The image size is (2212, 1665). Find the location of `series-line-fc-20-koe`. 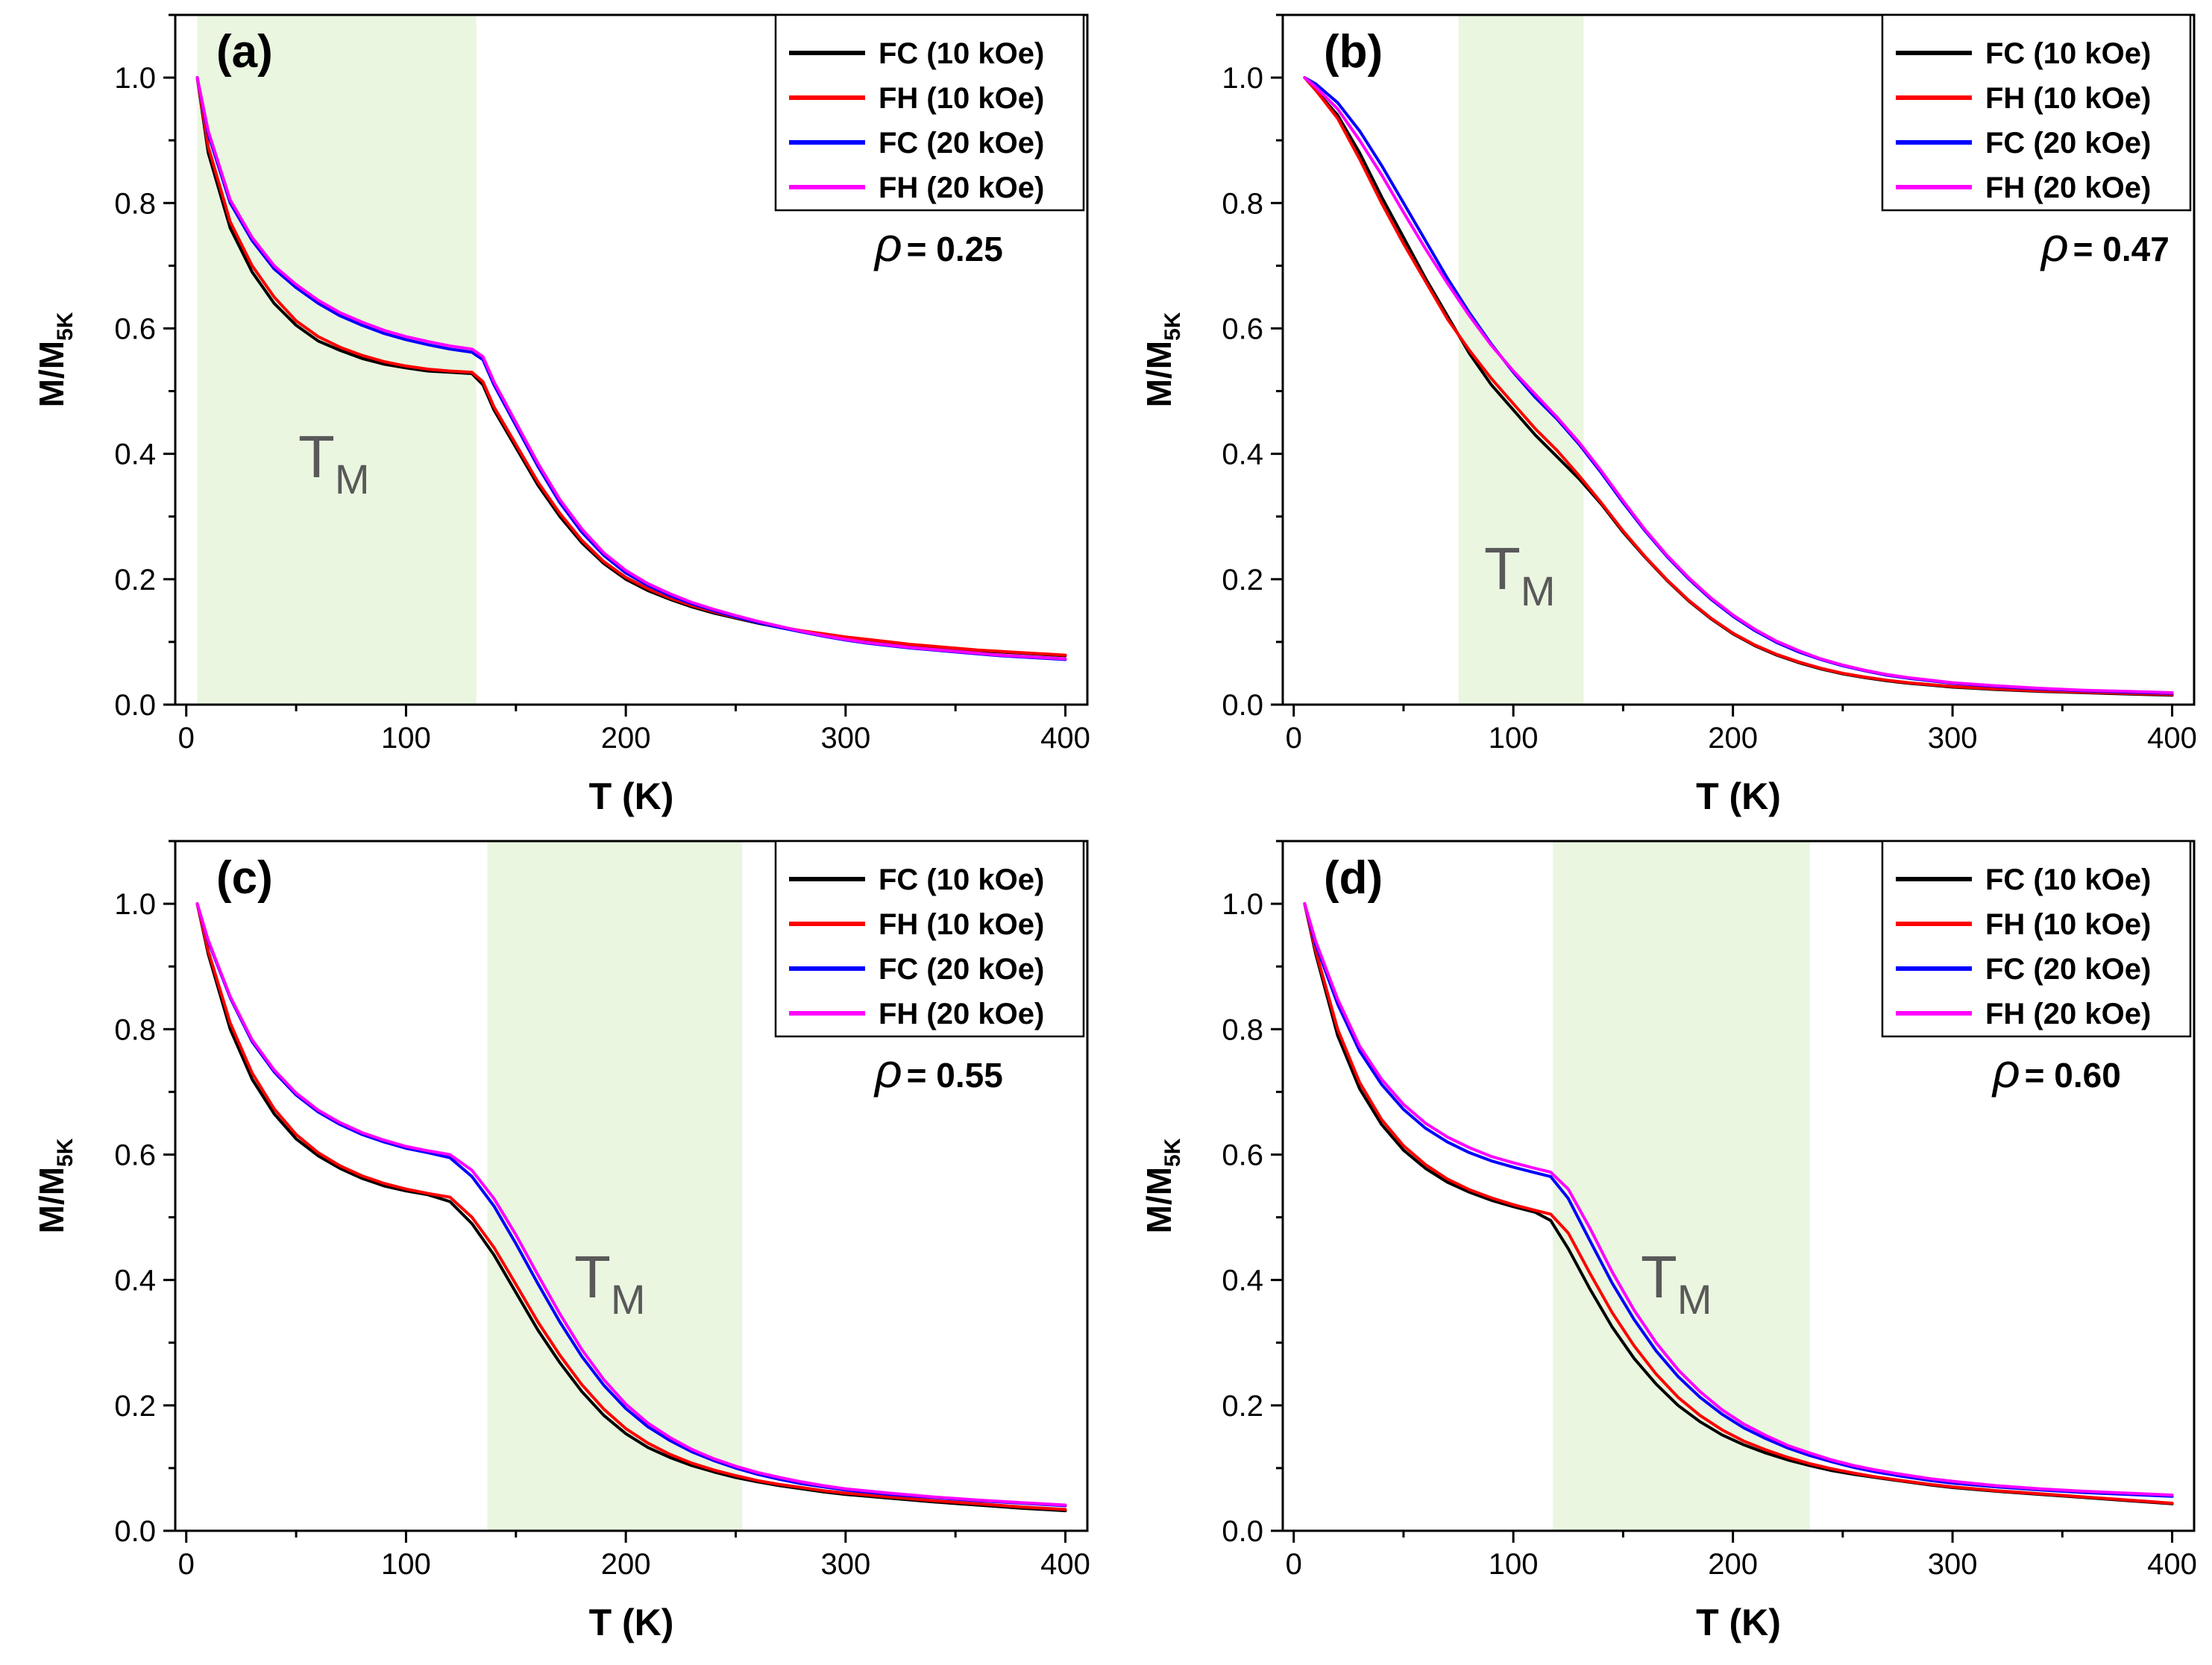

series-line-fc-20-koe is located at coordinates (1738, 1200).